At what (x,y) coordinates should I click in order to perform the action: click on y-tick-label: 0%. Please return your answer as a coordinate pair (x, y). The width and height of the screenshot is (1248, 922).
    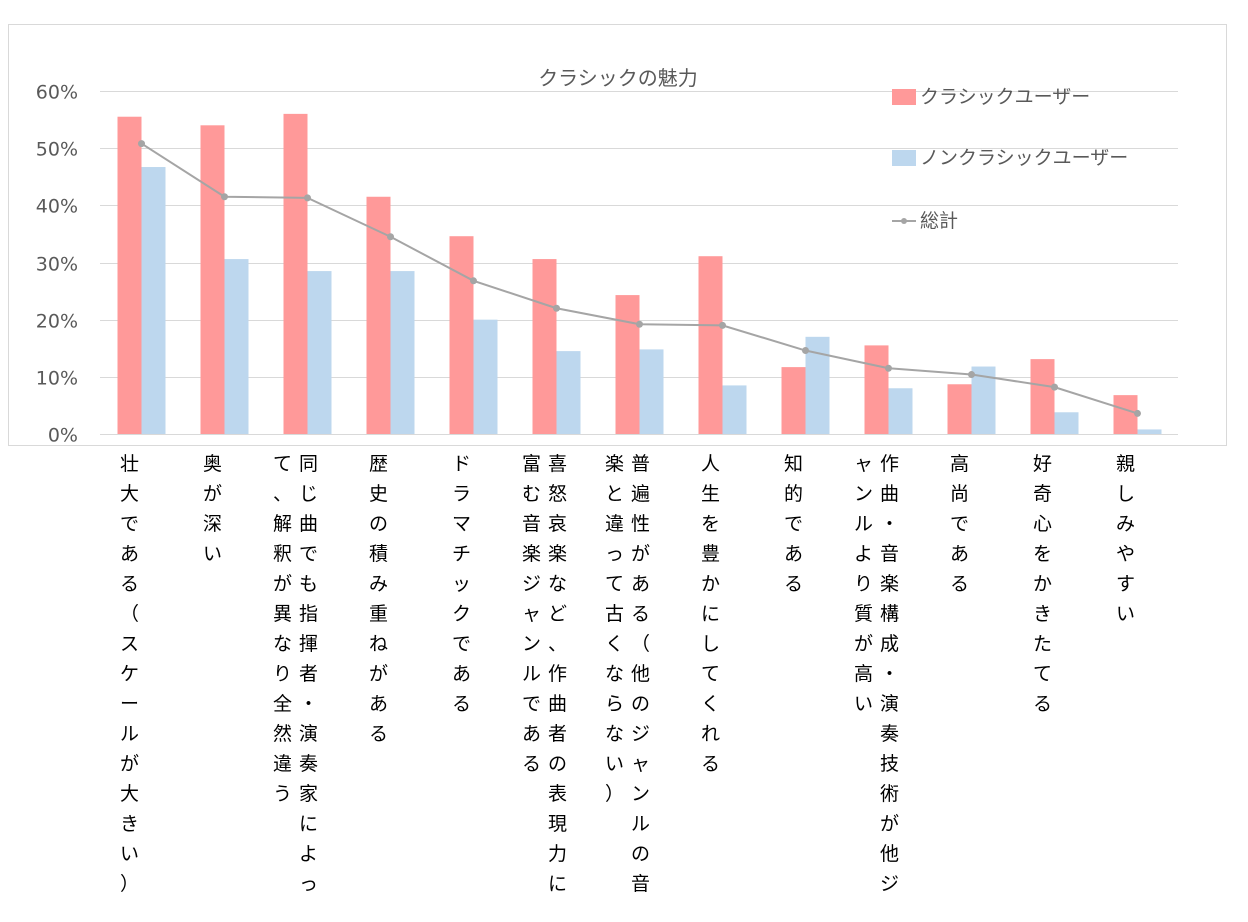
    Looking at the image, I should click on (63, 436).